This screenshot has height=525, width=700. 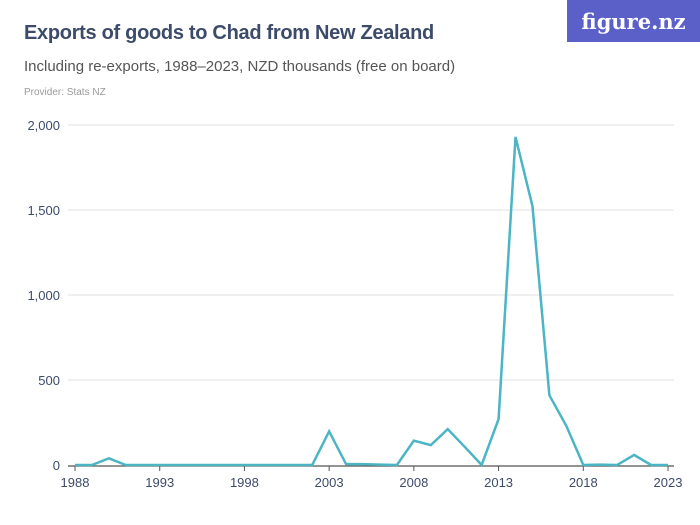 I want to click on y-tick-label: 0, so click(x=56, y=465).